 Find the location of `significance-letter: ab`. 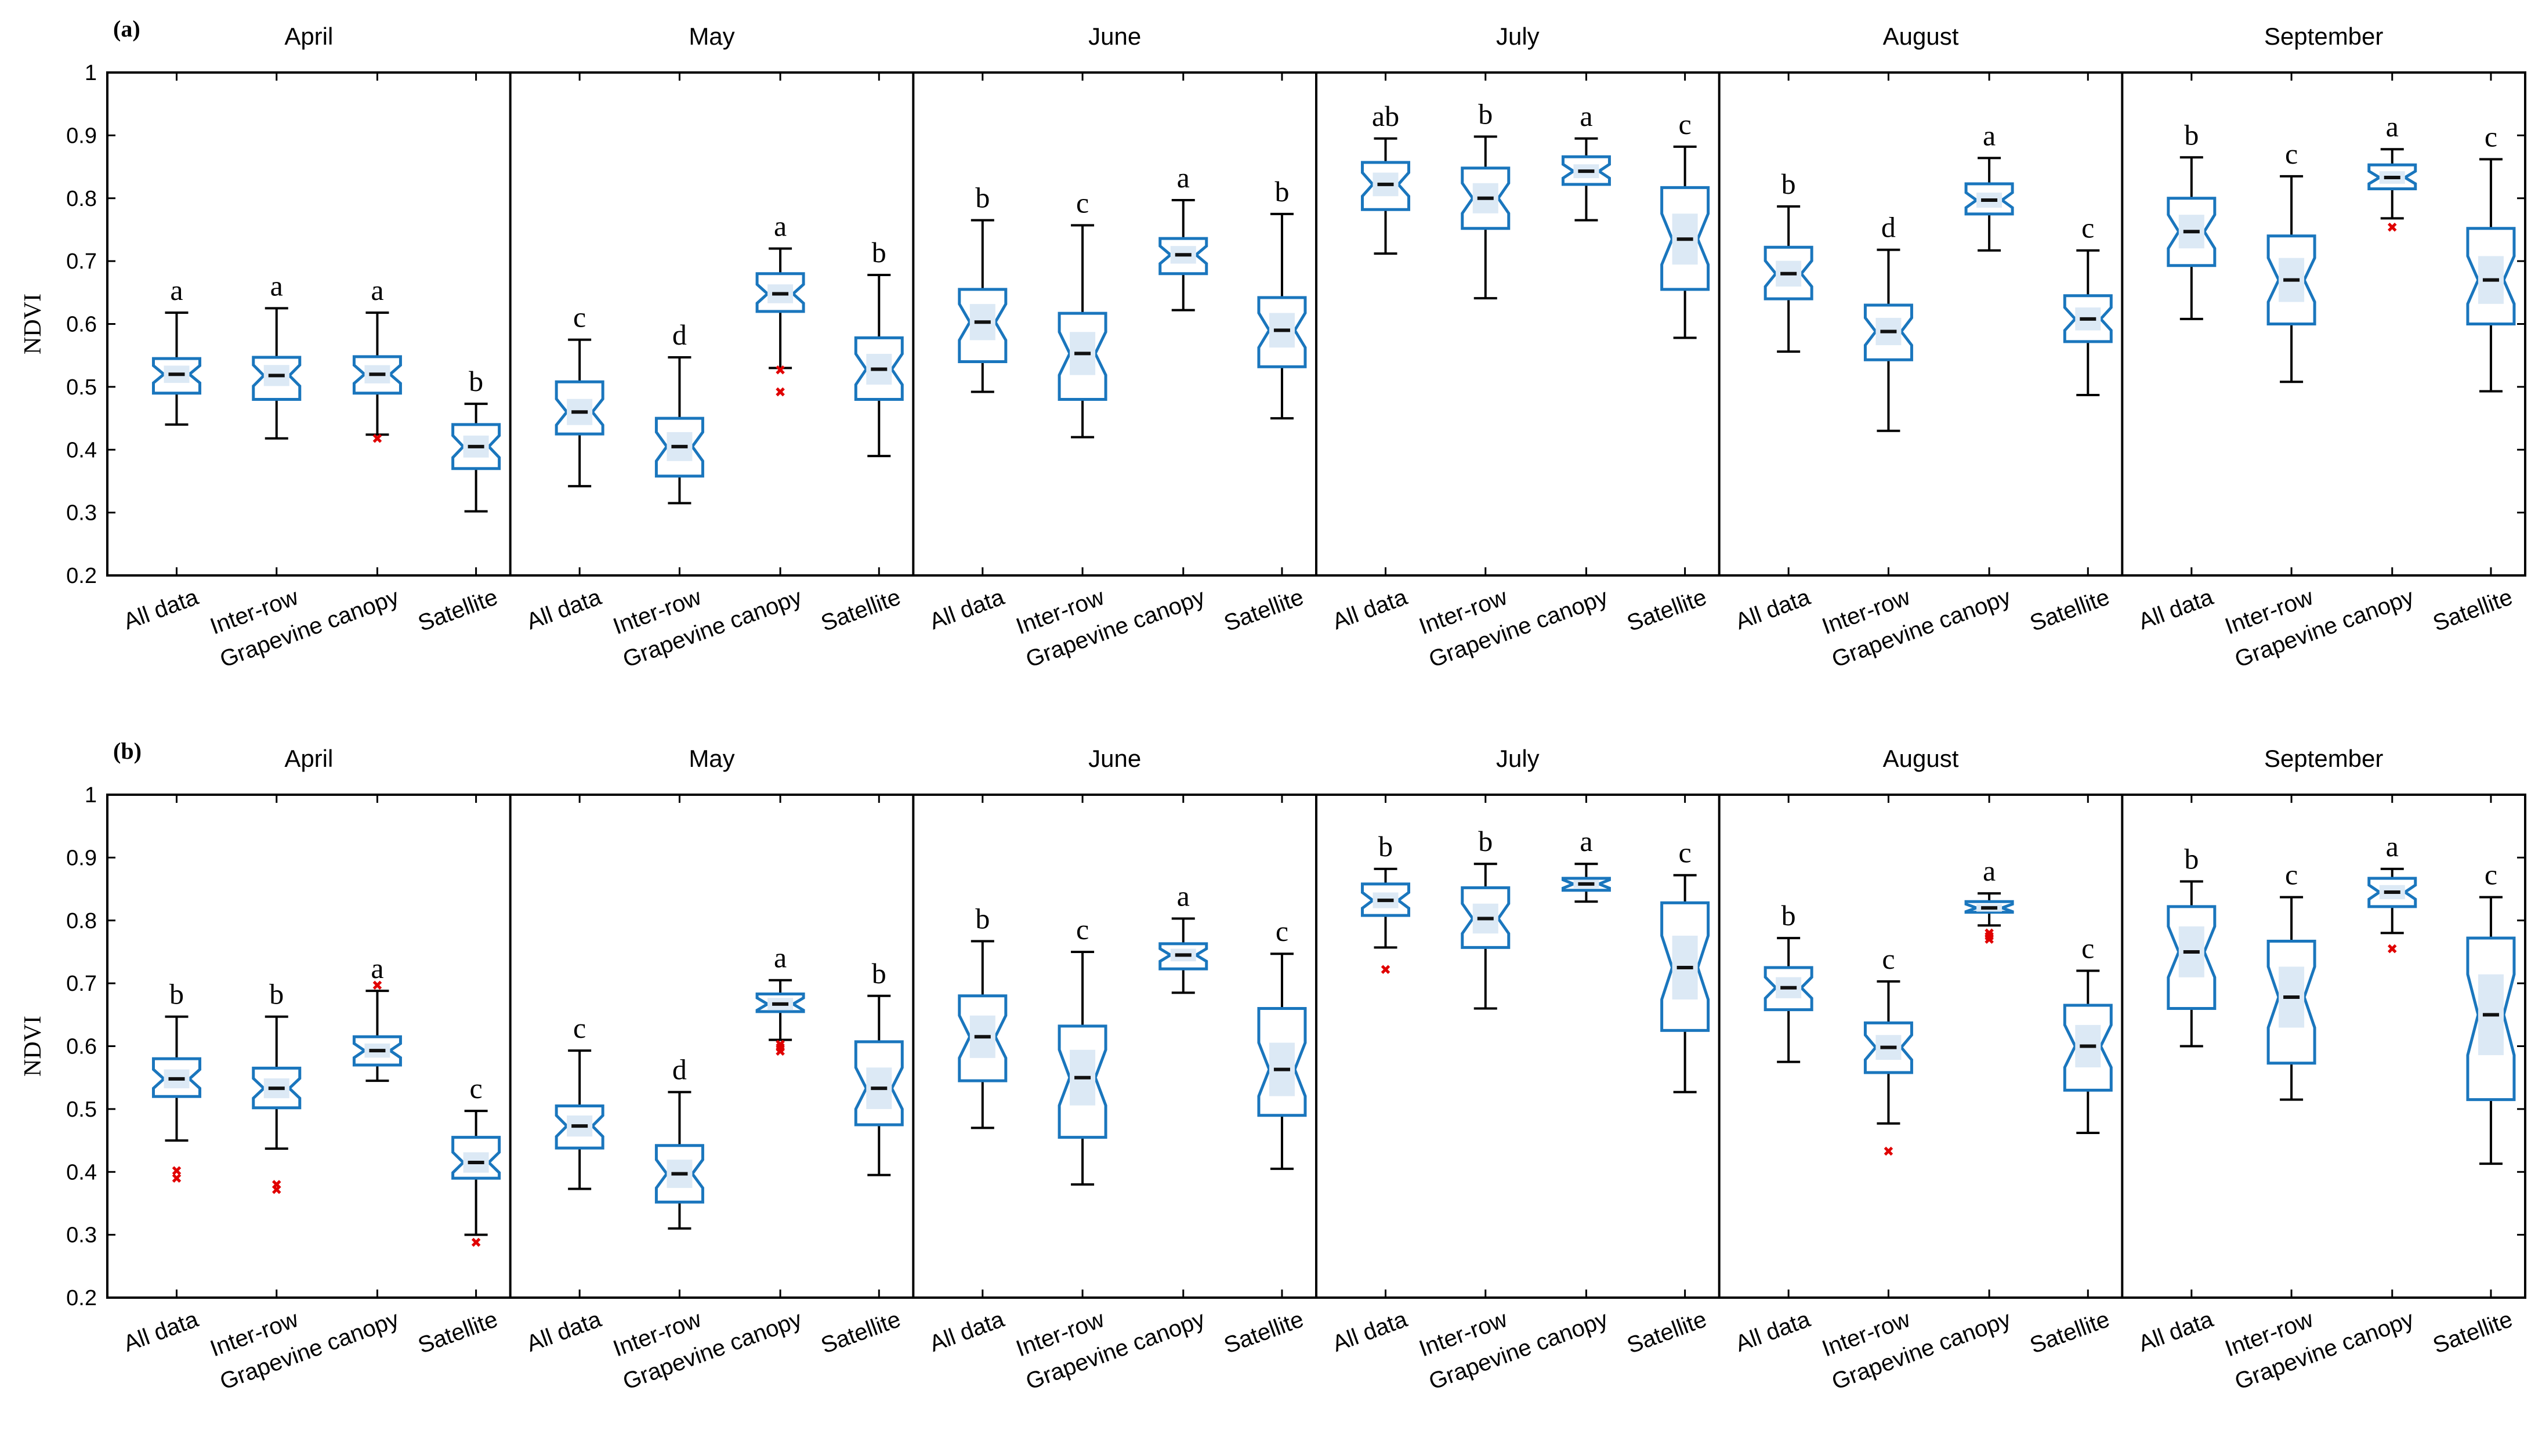

significance-letter: ab is located at coordinates (1386, 116).